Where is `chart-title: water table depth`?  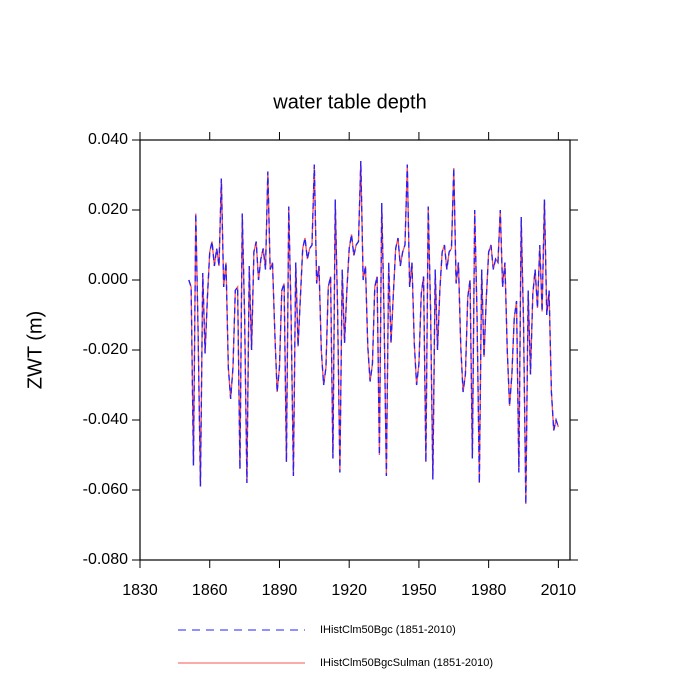
chart-title: water table depth is located at coordinates (349, 102).